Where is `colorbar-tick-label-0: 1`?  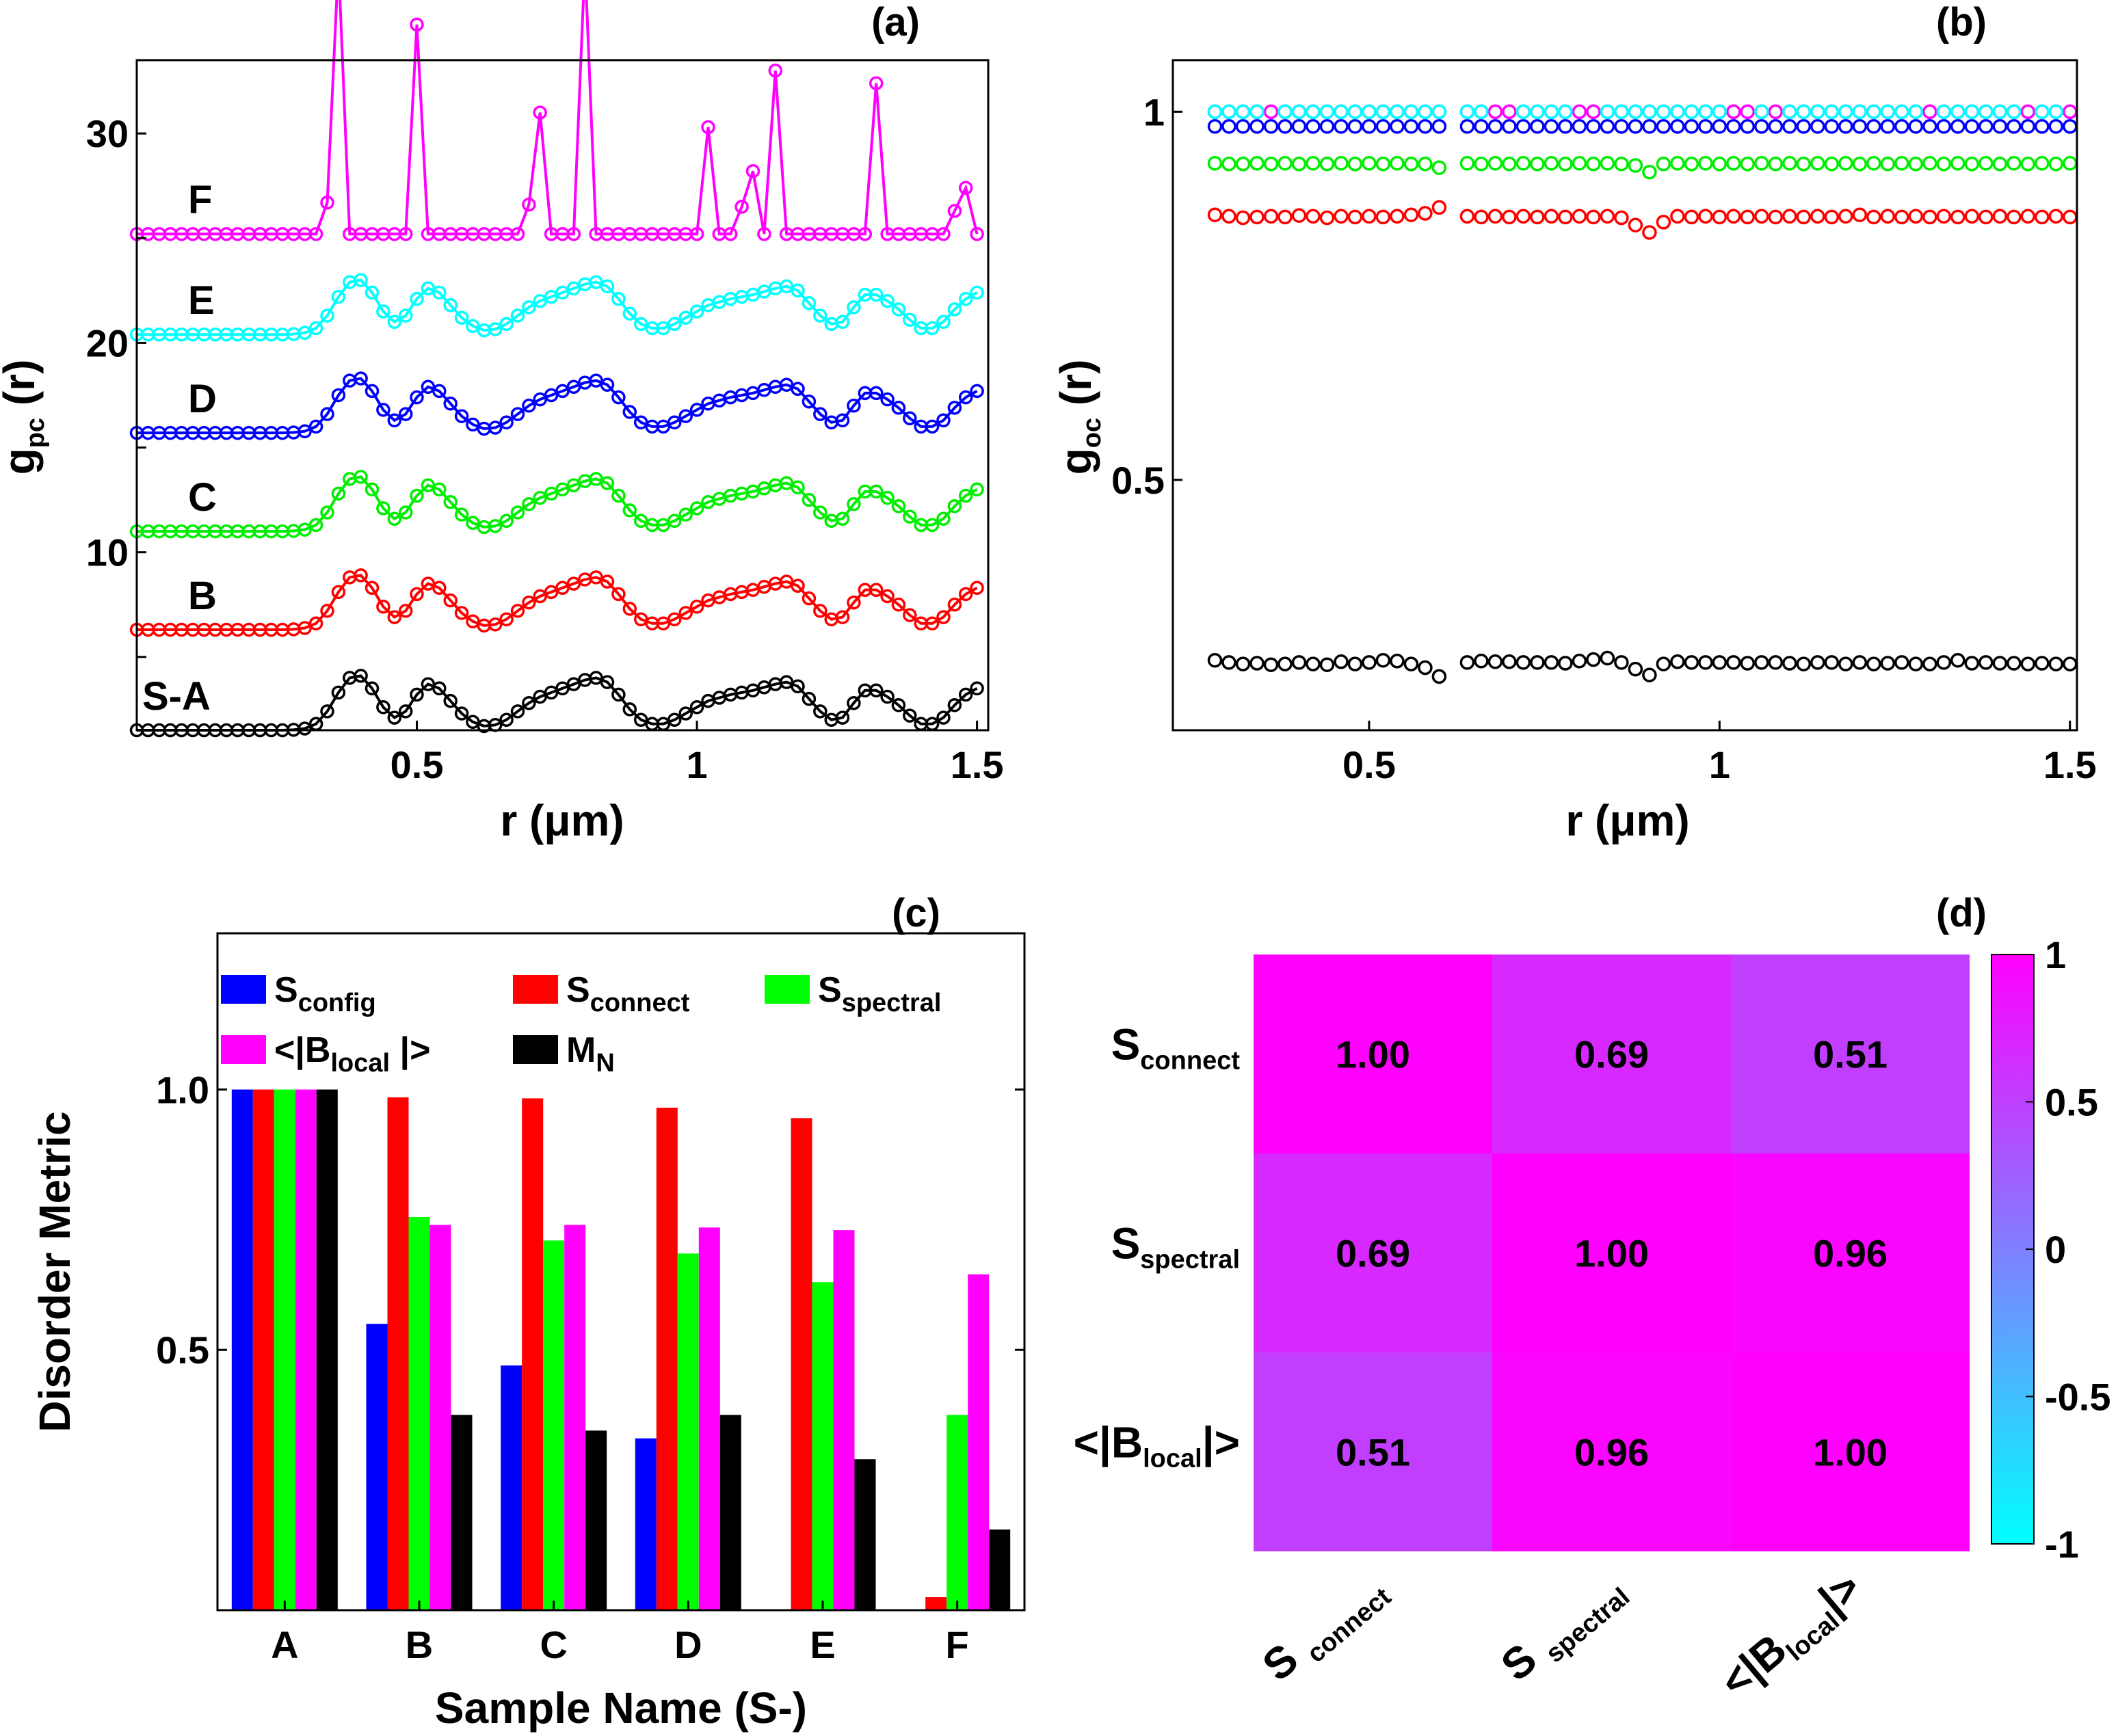
colorbar-tick-label-0: 1 is located at coordinates (2055, 954).